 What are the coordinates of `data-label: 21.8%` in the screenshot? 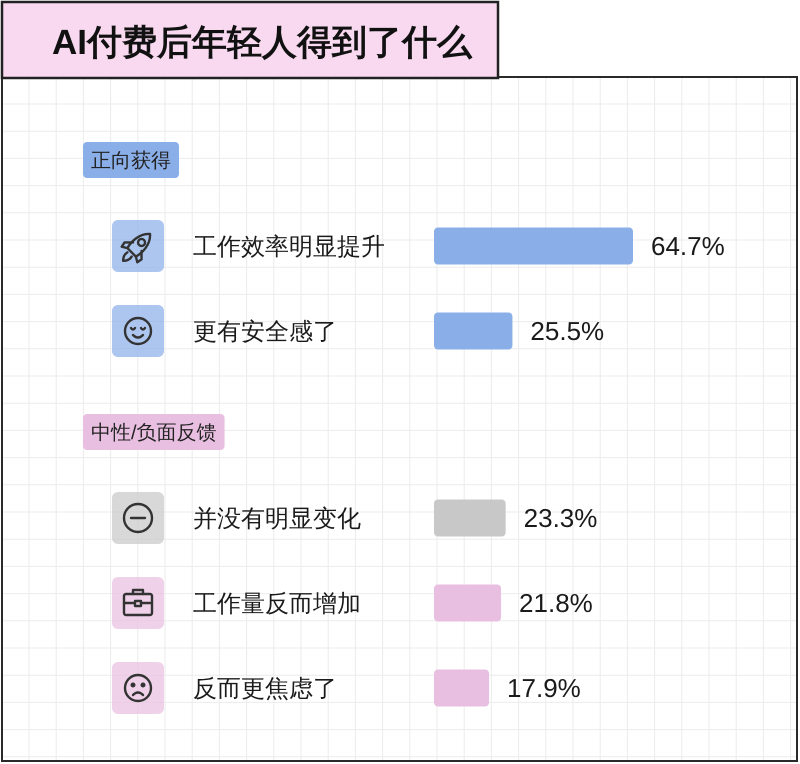 It's located at (556, 603).